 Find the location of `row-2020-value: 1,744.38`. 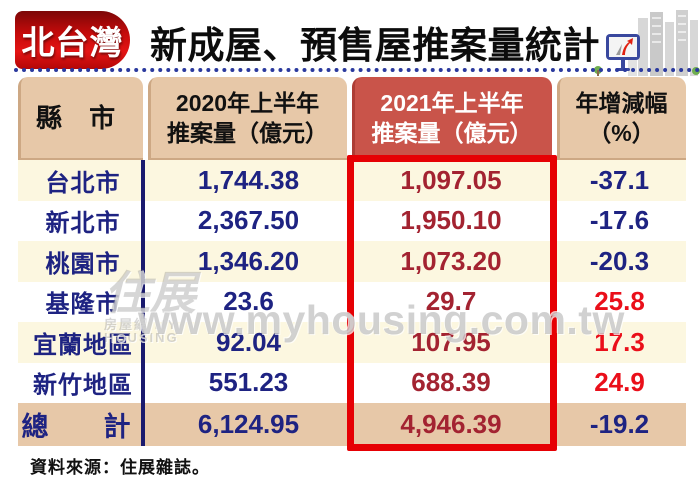

row-2020-value: 1,744.38 is located at coordinates (248, 179).